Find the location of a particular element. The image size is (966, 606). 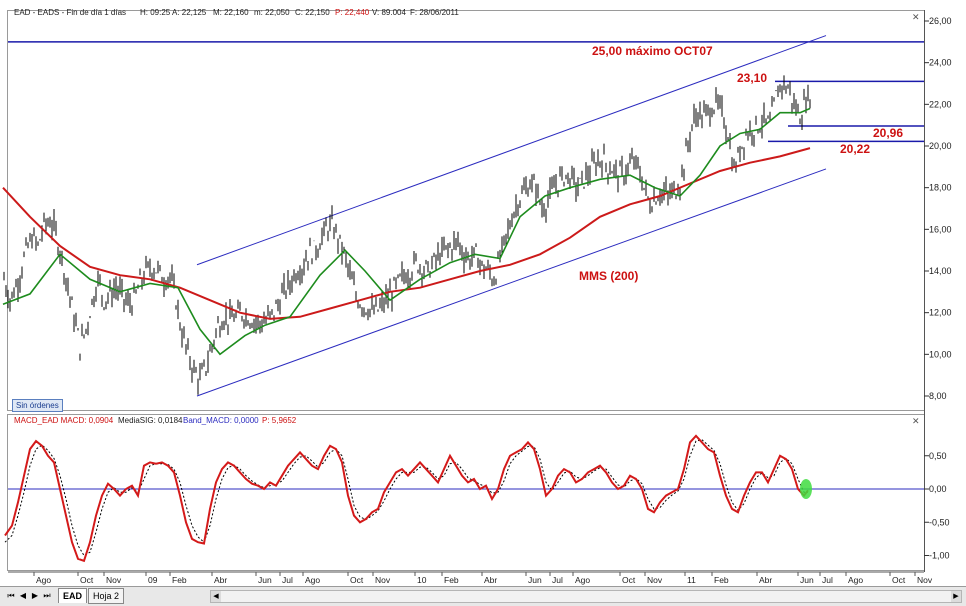

x-tick-label: 11 is located at coordinates (691, 580).